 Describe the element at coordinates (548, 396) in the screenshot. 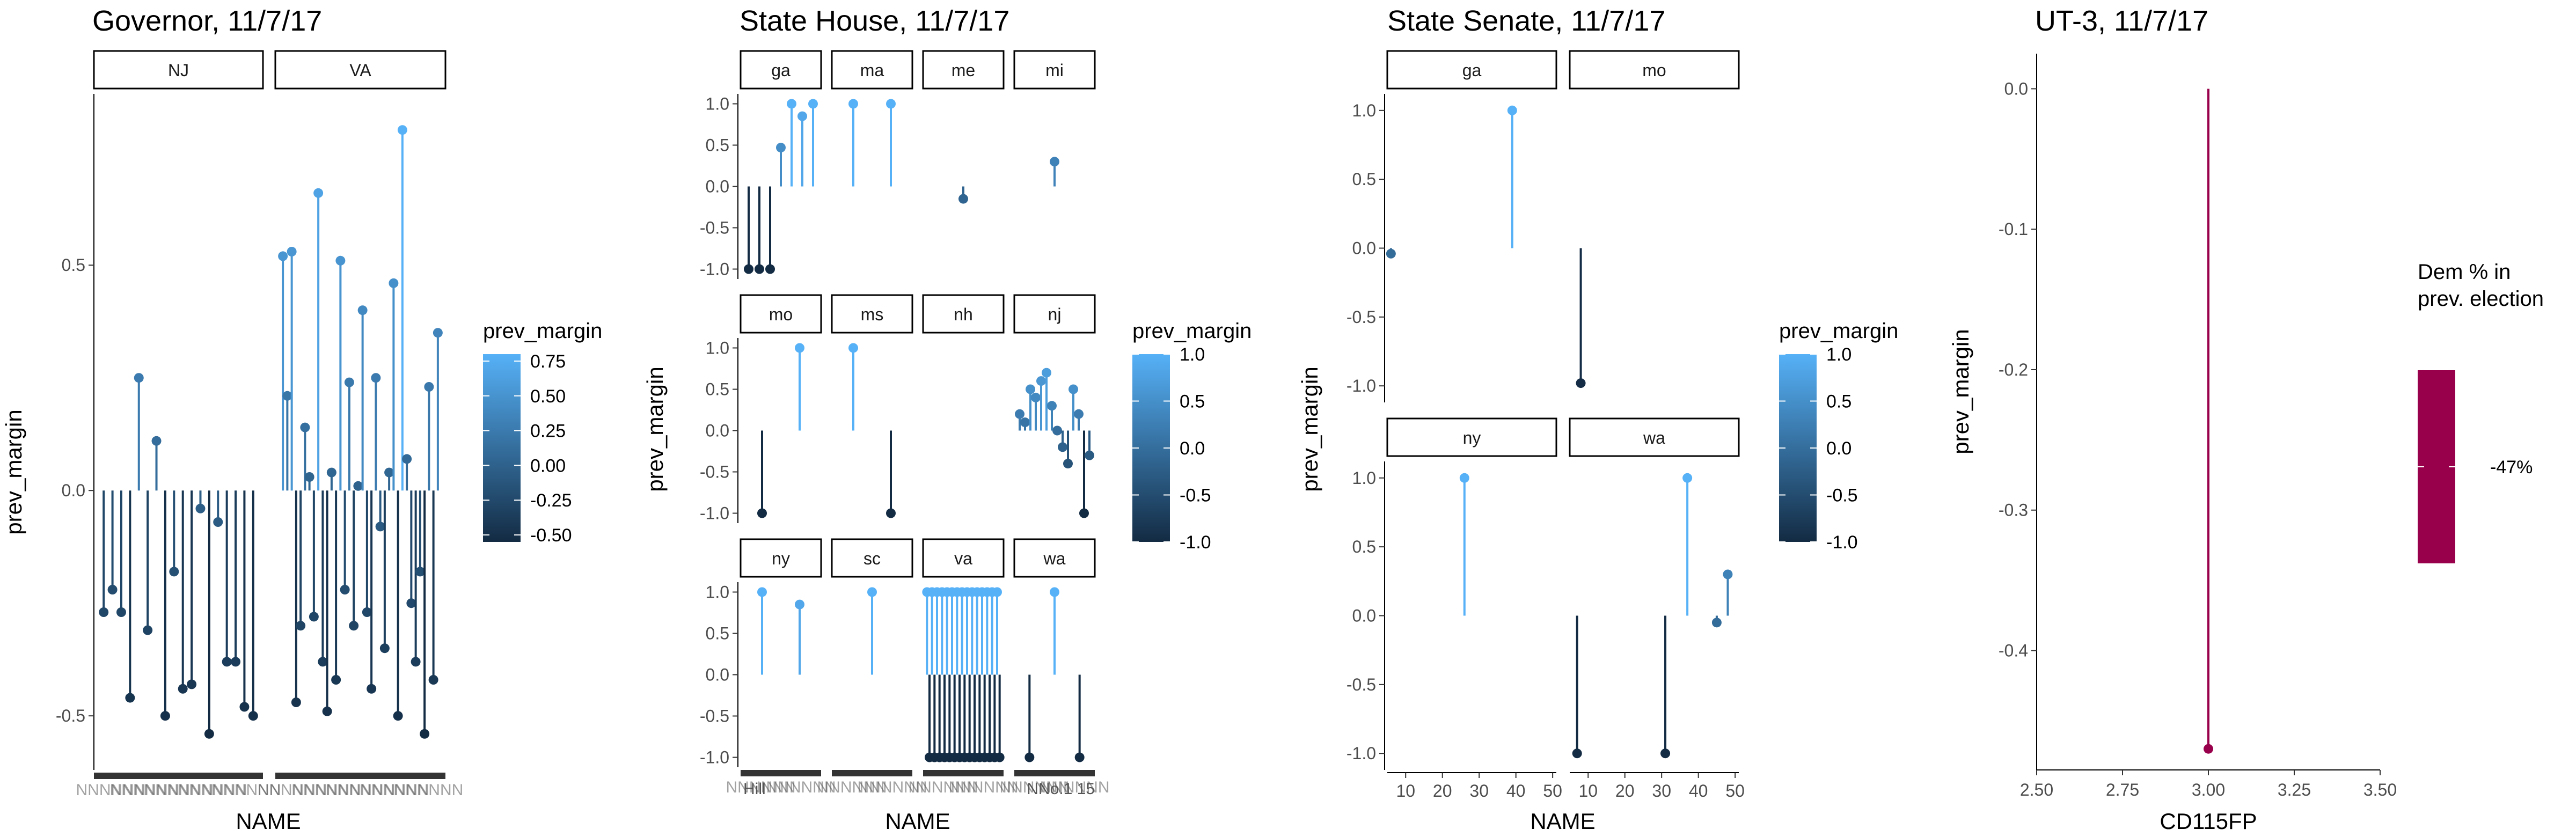

I see `gov-legend-label: 0.50` at that location.